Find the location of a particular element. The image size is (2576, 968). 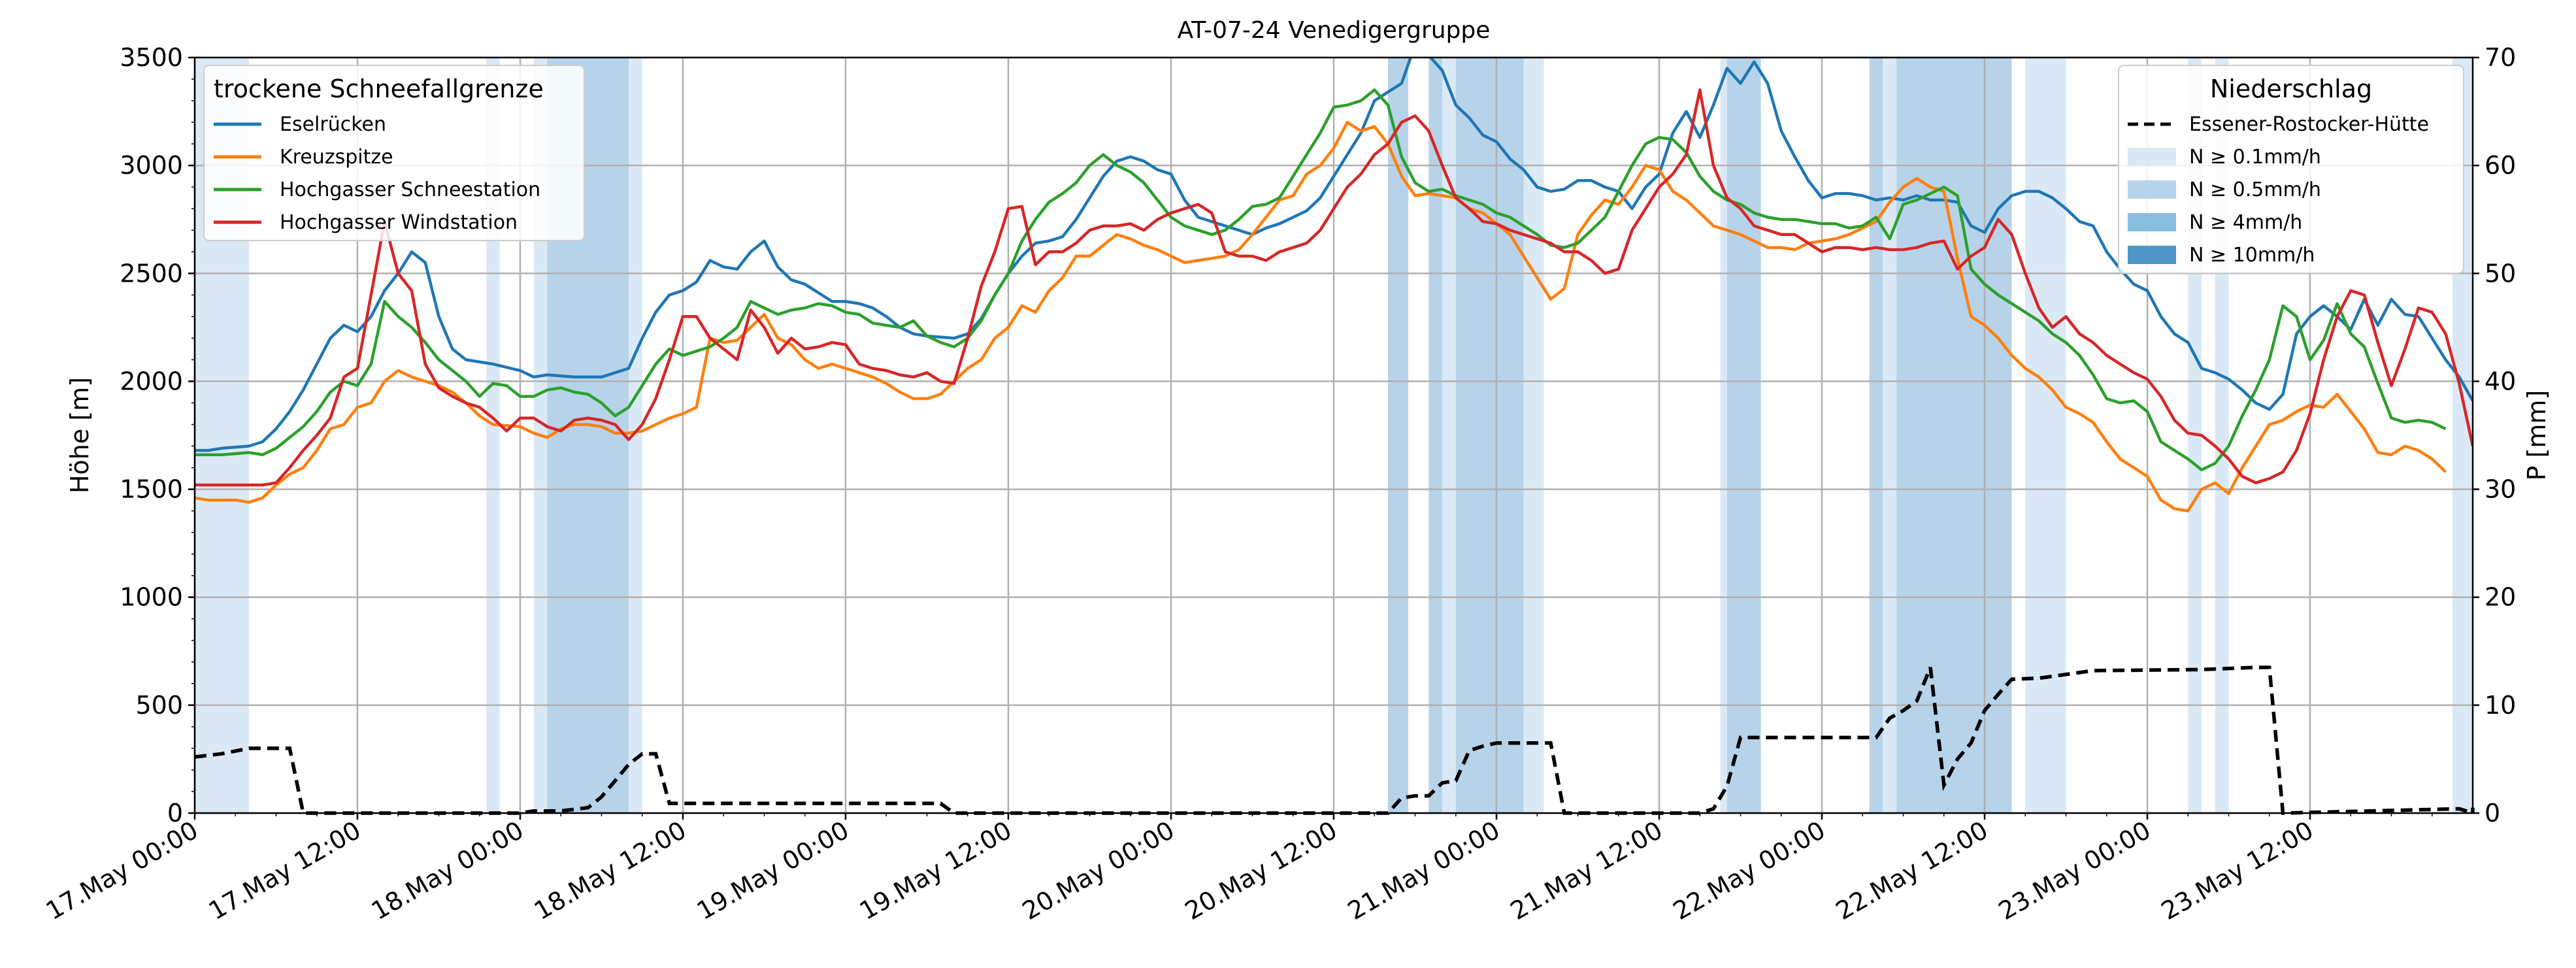

legend-snow-title: trockene Schneefallgrenze is located at coordinates (379, 89).